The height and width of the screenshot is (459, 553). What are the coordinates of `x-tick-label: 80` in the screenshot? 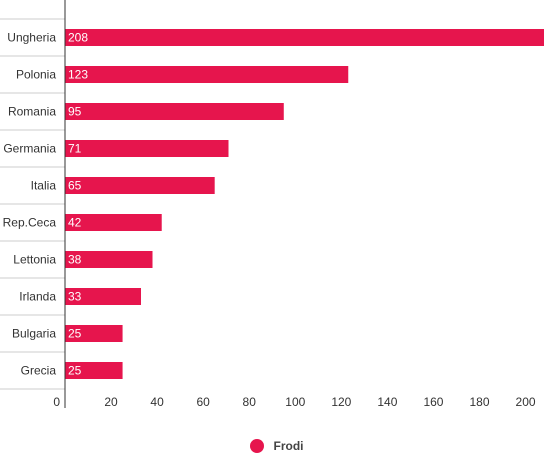 It's located at (250, 402).